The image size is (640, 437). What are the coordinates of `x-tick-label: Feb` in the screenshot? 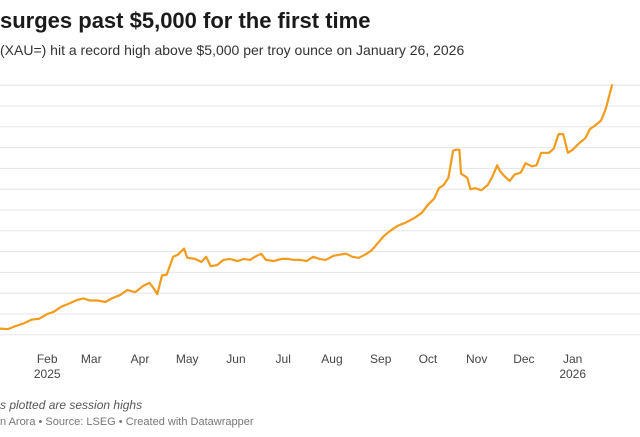 It's located at (47, 359).